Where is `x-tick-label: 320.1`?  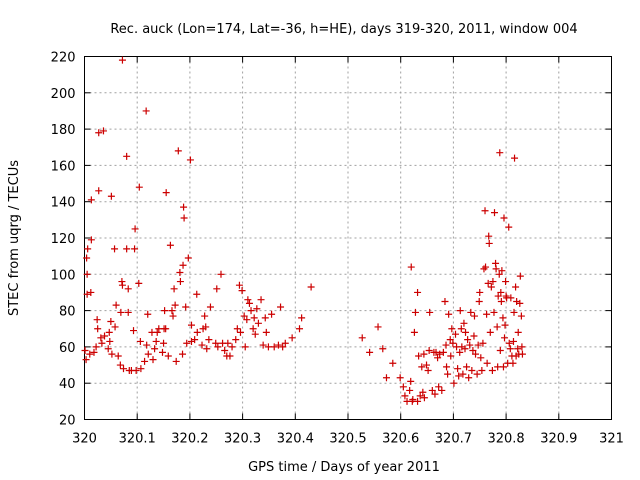 x-tick-label: 320.1 is located at coordinates (137, 439).